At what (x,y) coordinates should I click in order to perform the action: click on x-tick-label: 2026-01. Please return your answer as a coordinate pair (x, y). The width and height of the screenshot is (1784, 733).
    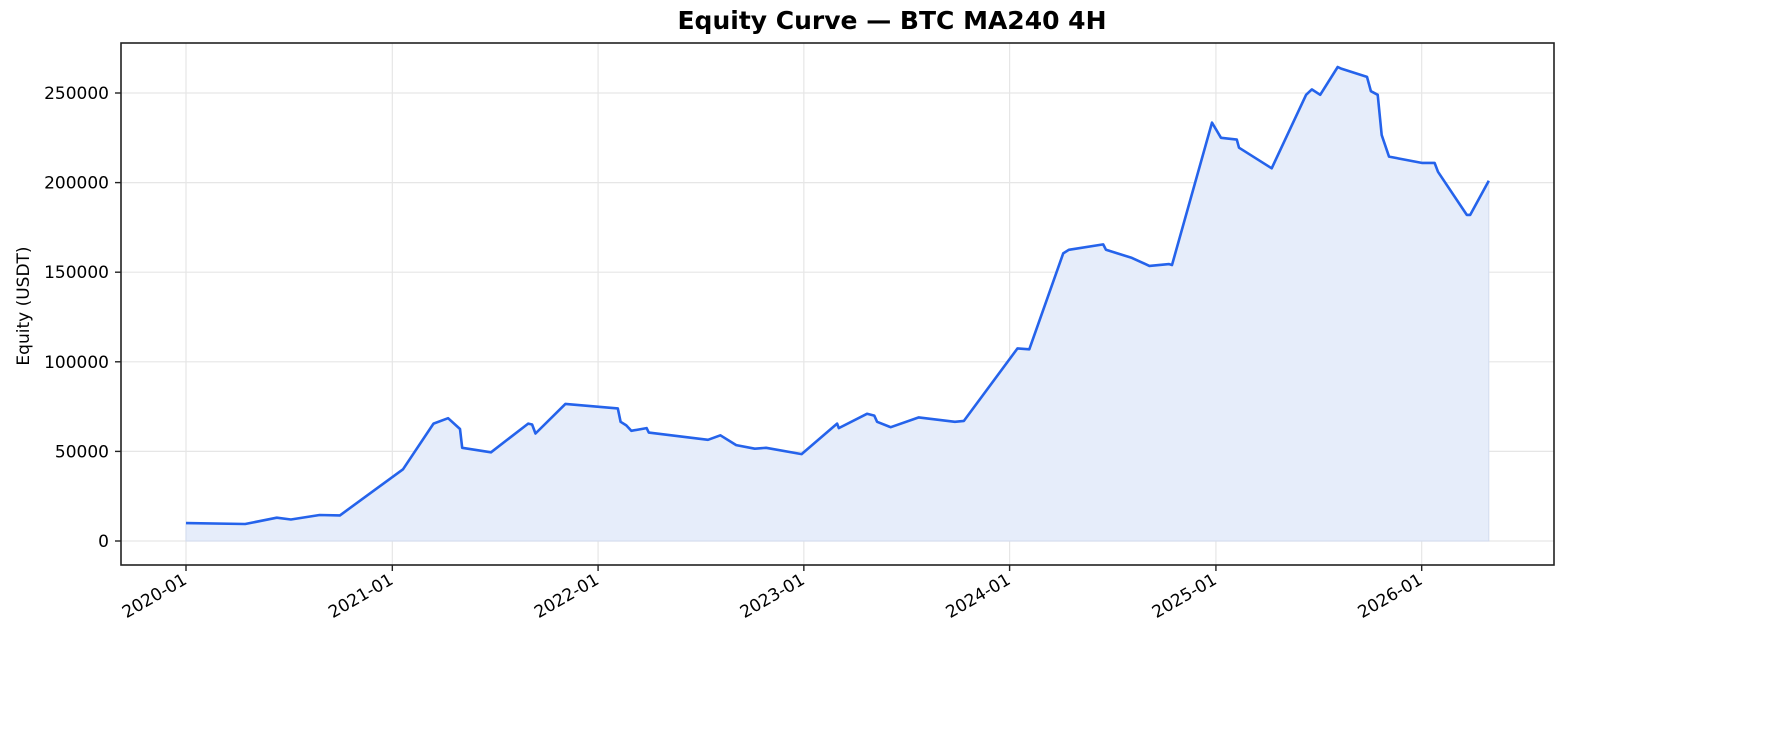
    Looking at the image, I should click on (1391, 596).